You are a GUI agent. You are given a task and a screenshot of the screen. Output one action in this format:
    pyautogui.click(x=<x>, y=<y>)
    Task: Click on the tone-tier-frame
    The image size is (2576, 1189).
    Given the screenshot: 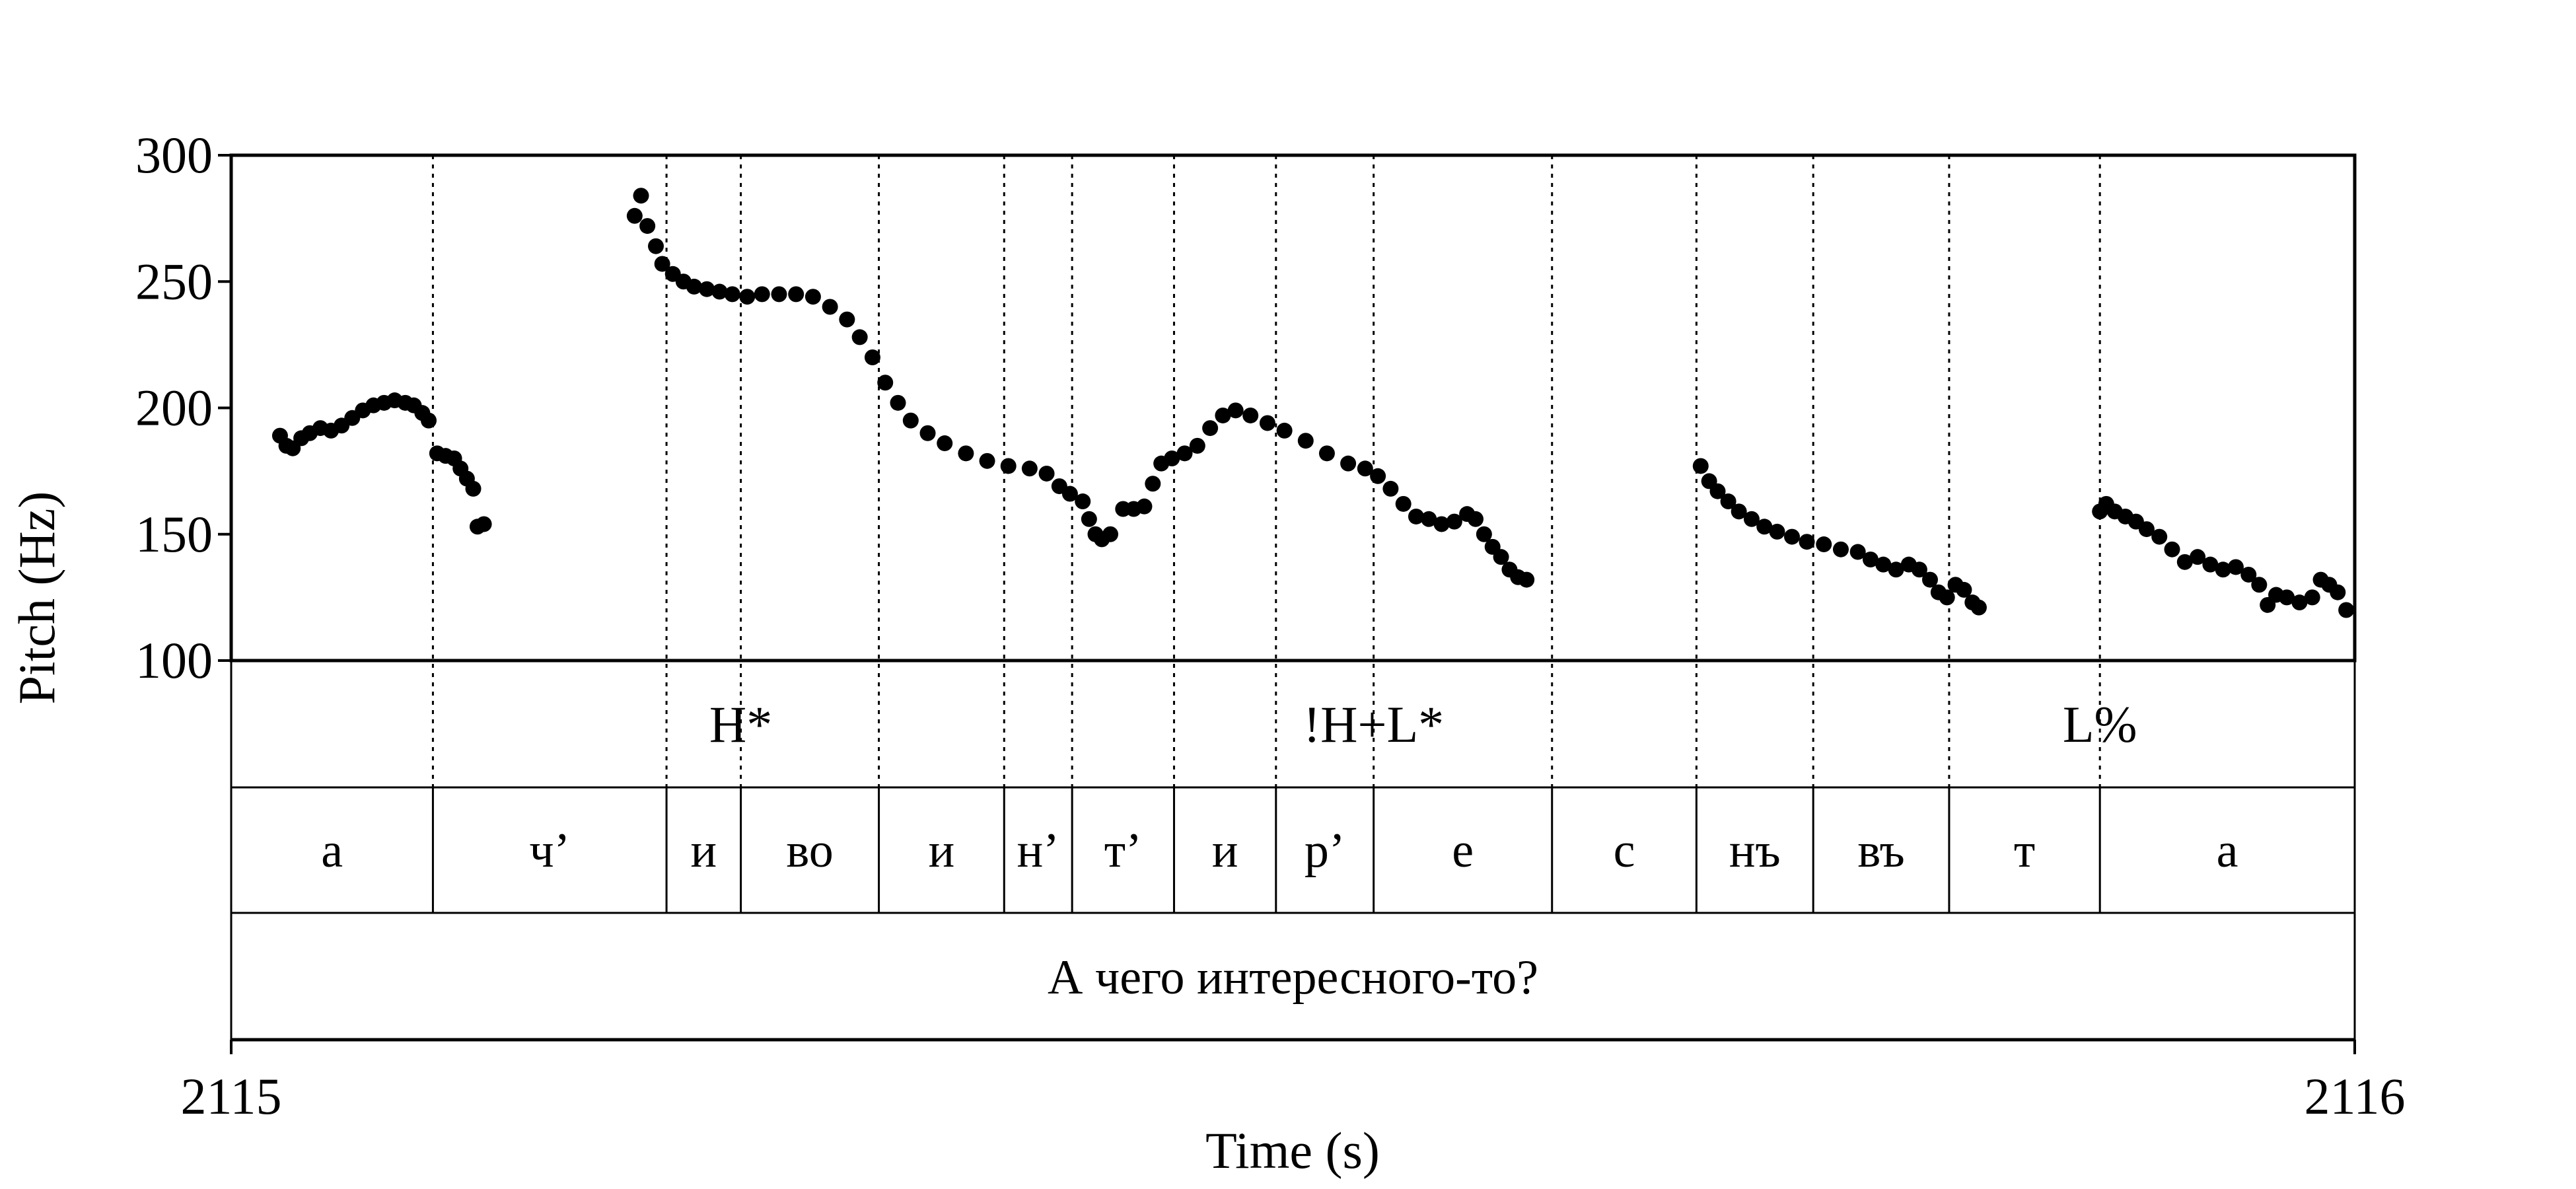 What is the action you would take?
    pyautogui.click(x=1293, y=724)
    